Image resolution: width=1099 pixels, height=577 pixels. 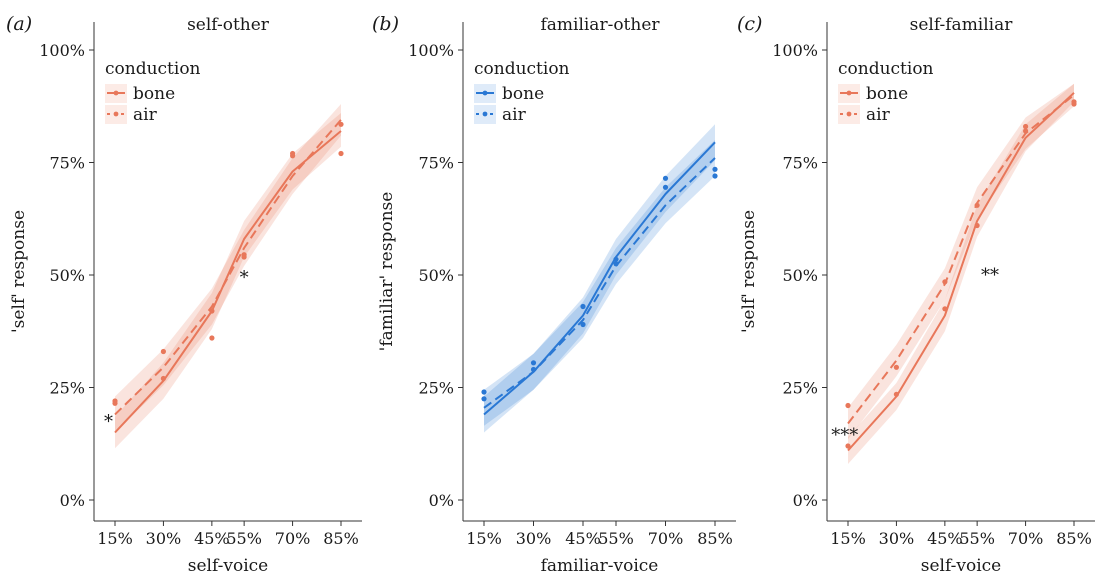 What do you see at coordinates (228, 25) in the screenshot?
I see `panel-title: self-other` at bounding box center [228, 25].